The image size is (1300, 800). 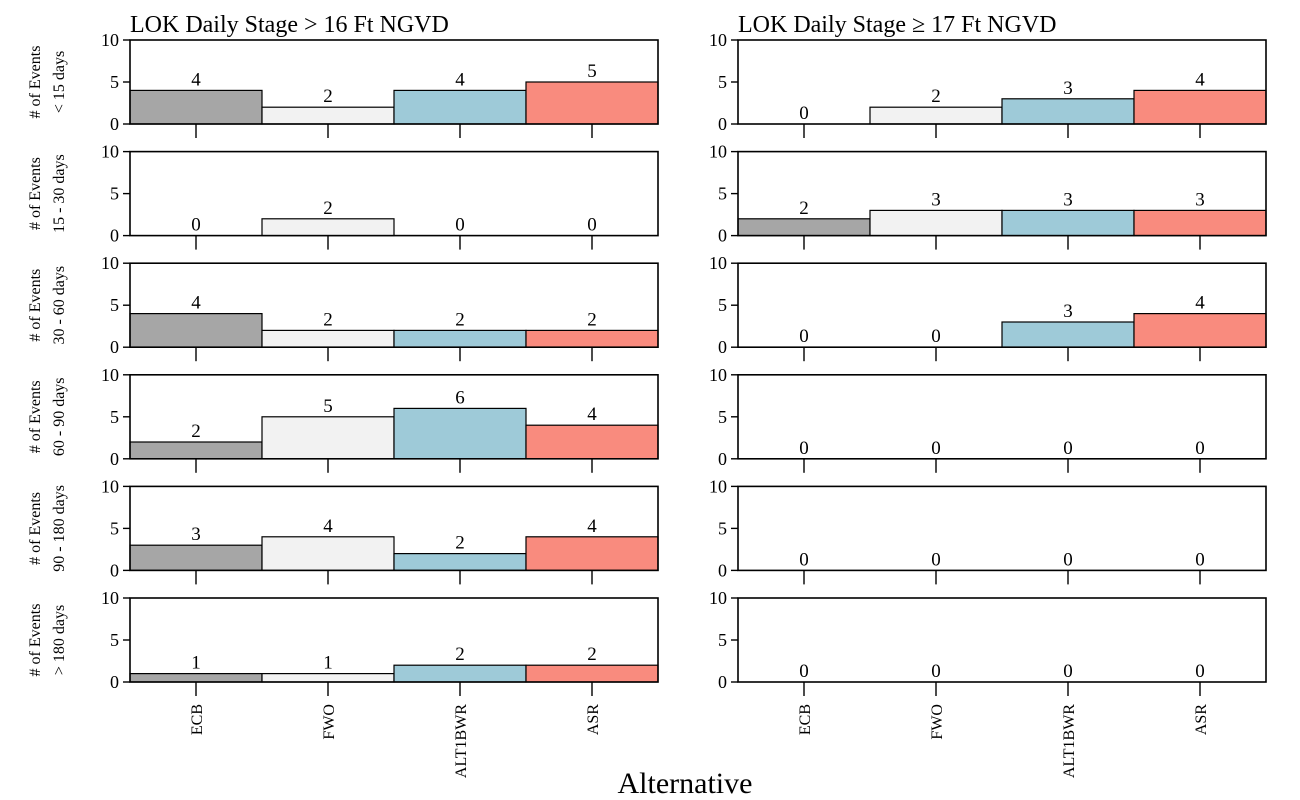 I want to click on y-axis-label-row-0: # of Events < 15 days, so click(x=47, y=82).